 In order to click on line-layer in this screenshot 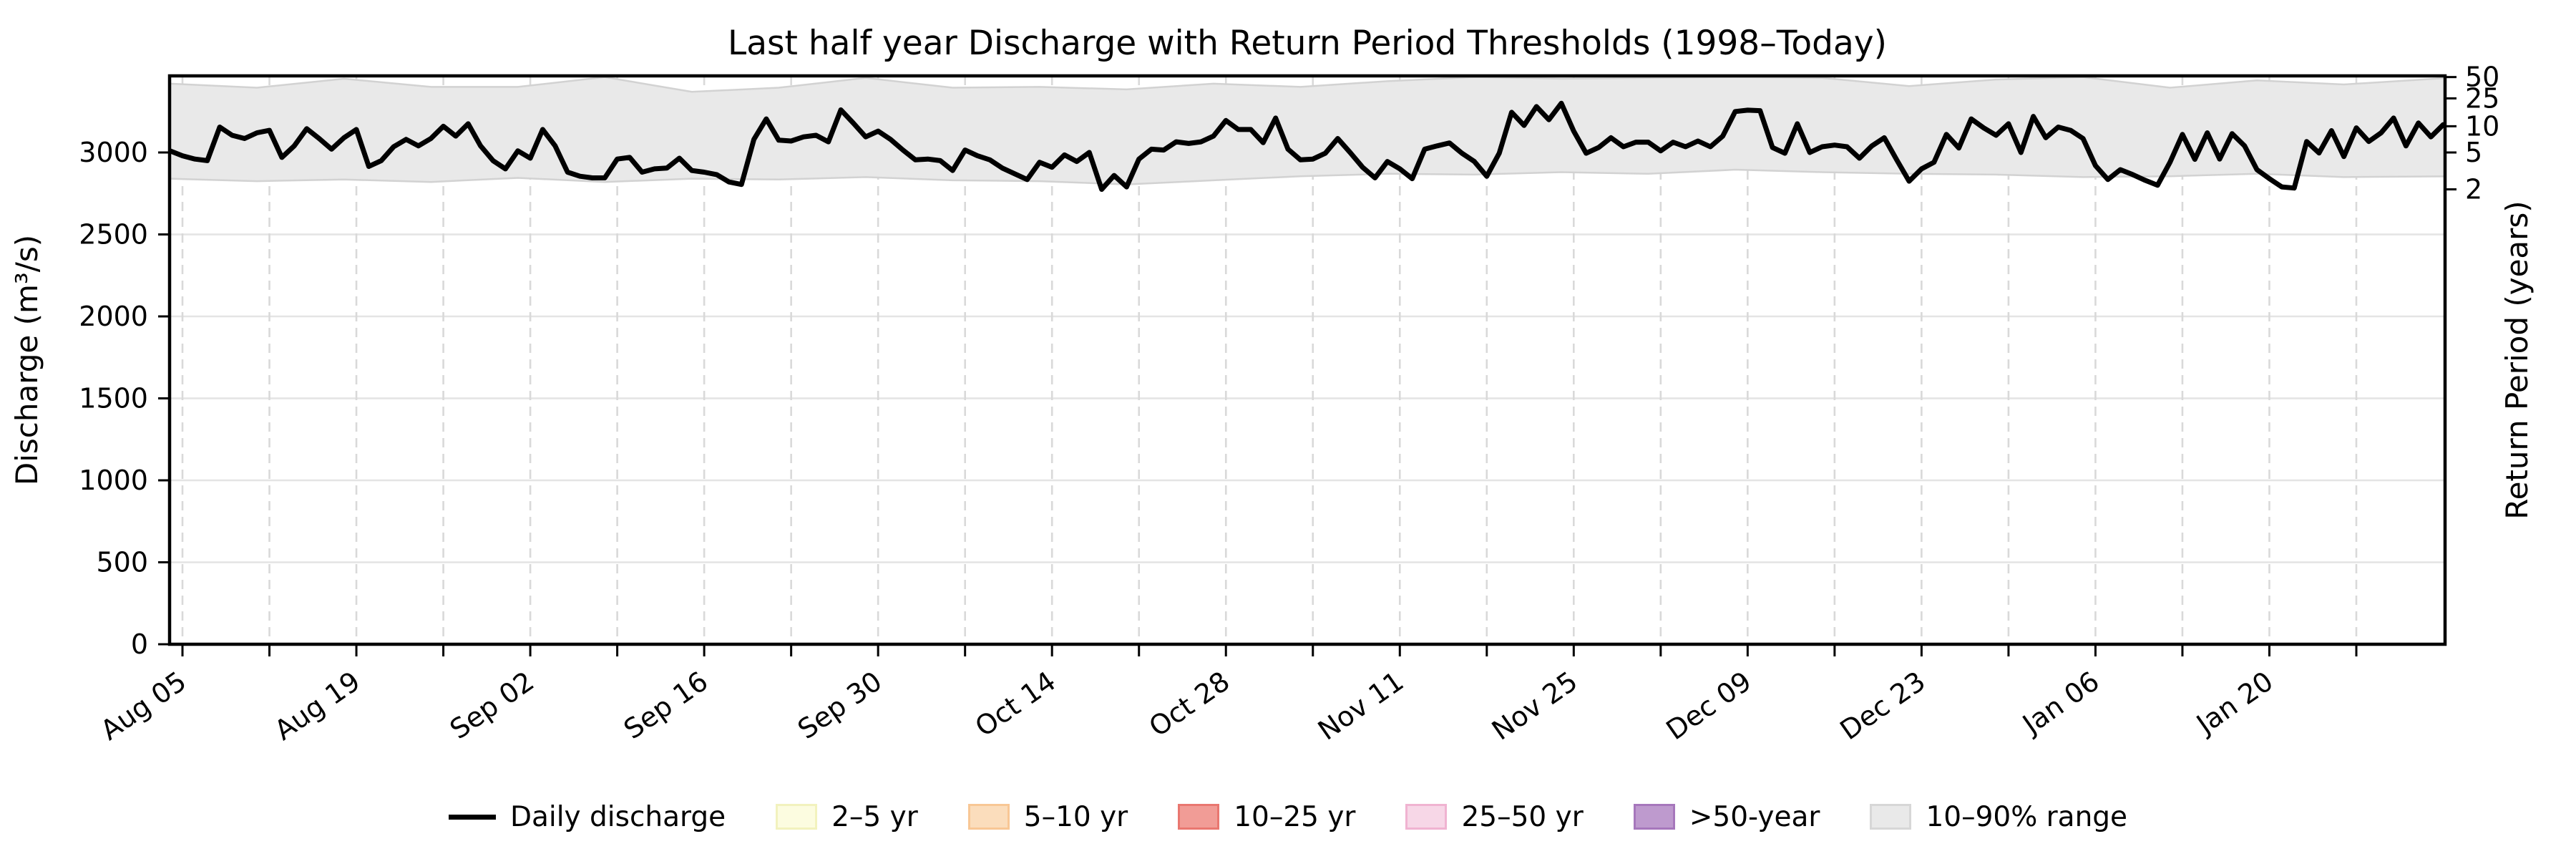, I will do `click(1307, 146)`.